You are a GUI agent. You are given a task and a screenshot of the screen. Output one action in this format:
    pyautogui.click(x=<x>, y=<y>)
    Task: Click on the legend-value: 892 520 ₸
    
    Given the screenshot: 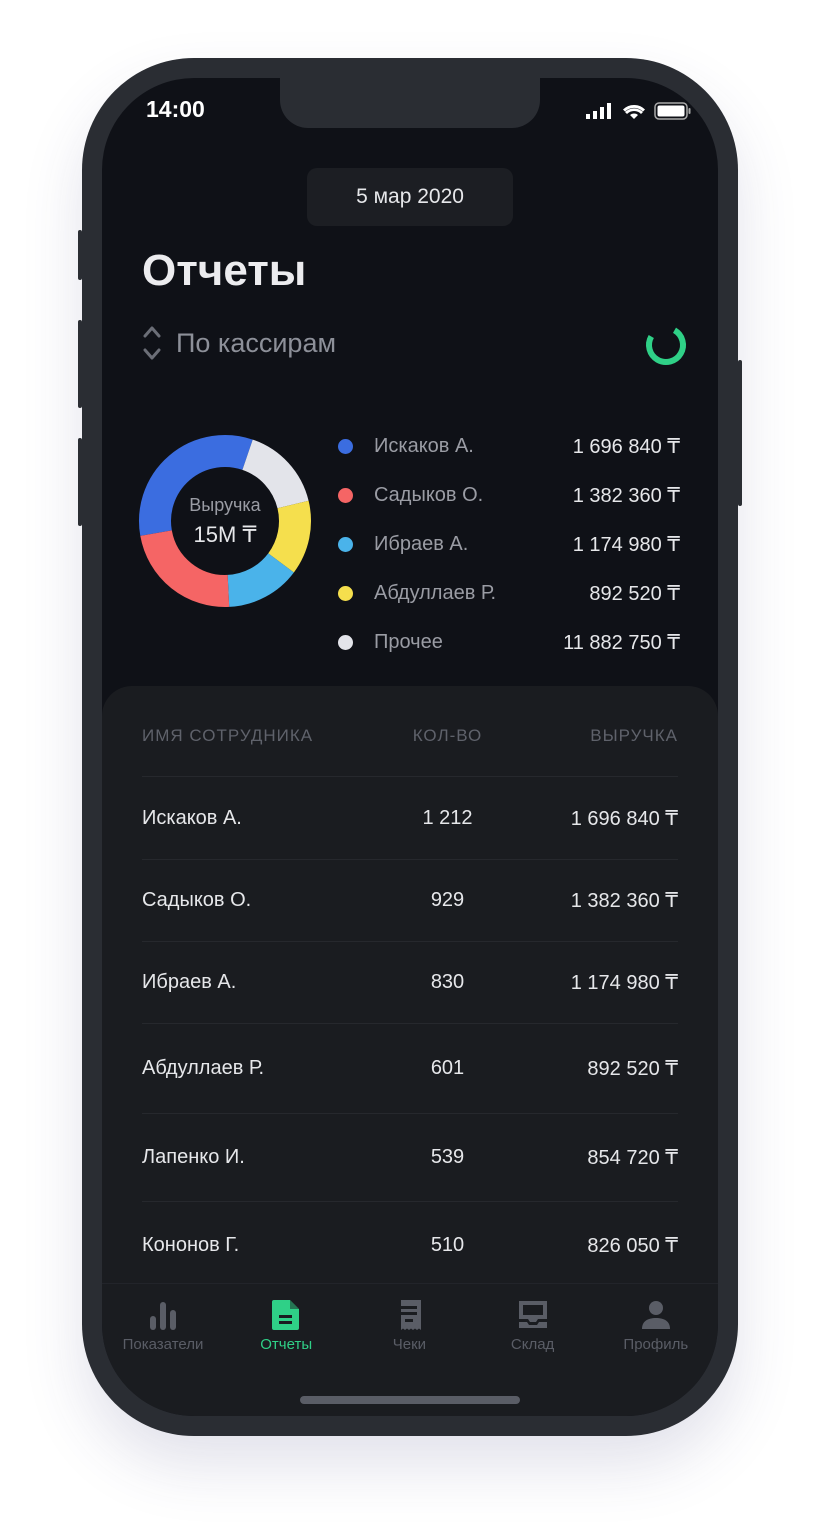 What is the action you would take?
    pyautogui.click(x=634, y=594)
    